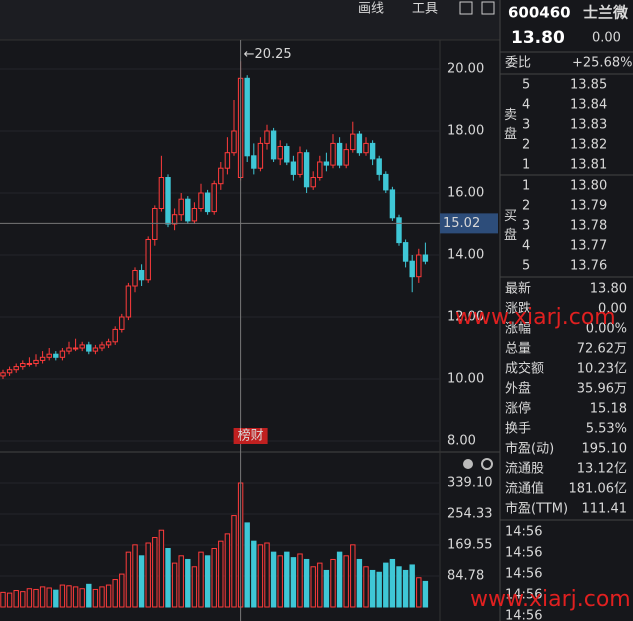  I want to click on tools-button: 工具, so click(425, 9).